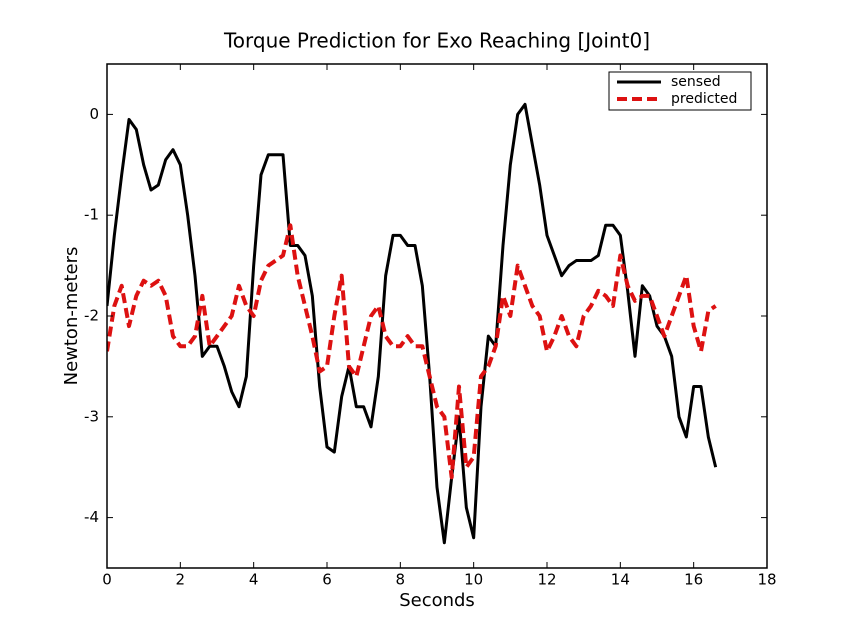  Describe the element at coordinates (620, 580) in the screenshot. I see `x-tick-label: 14` at that location.